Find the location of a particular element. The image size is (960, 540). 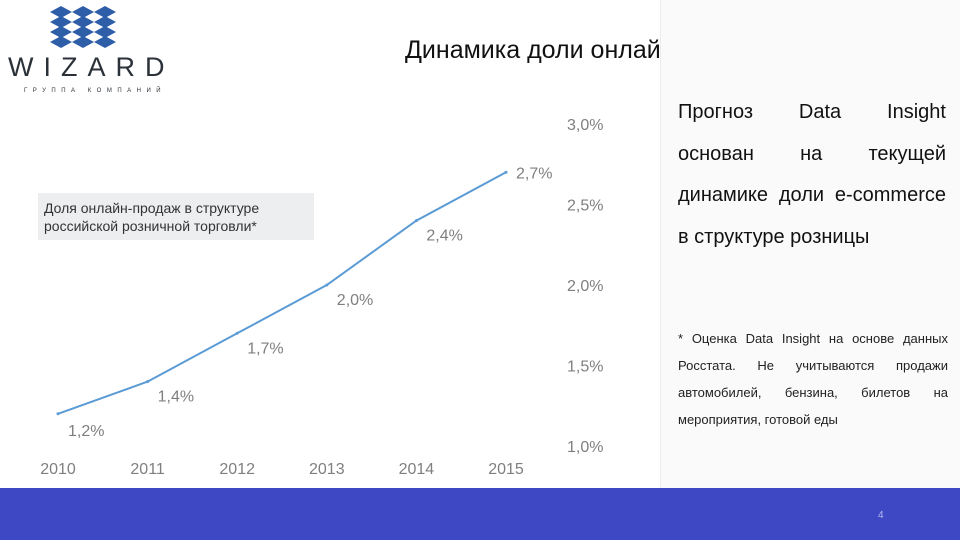

x-tick-label: 2010 is located at coordinates (58, 469).